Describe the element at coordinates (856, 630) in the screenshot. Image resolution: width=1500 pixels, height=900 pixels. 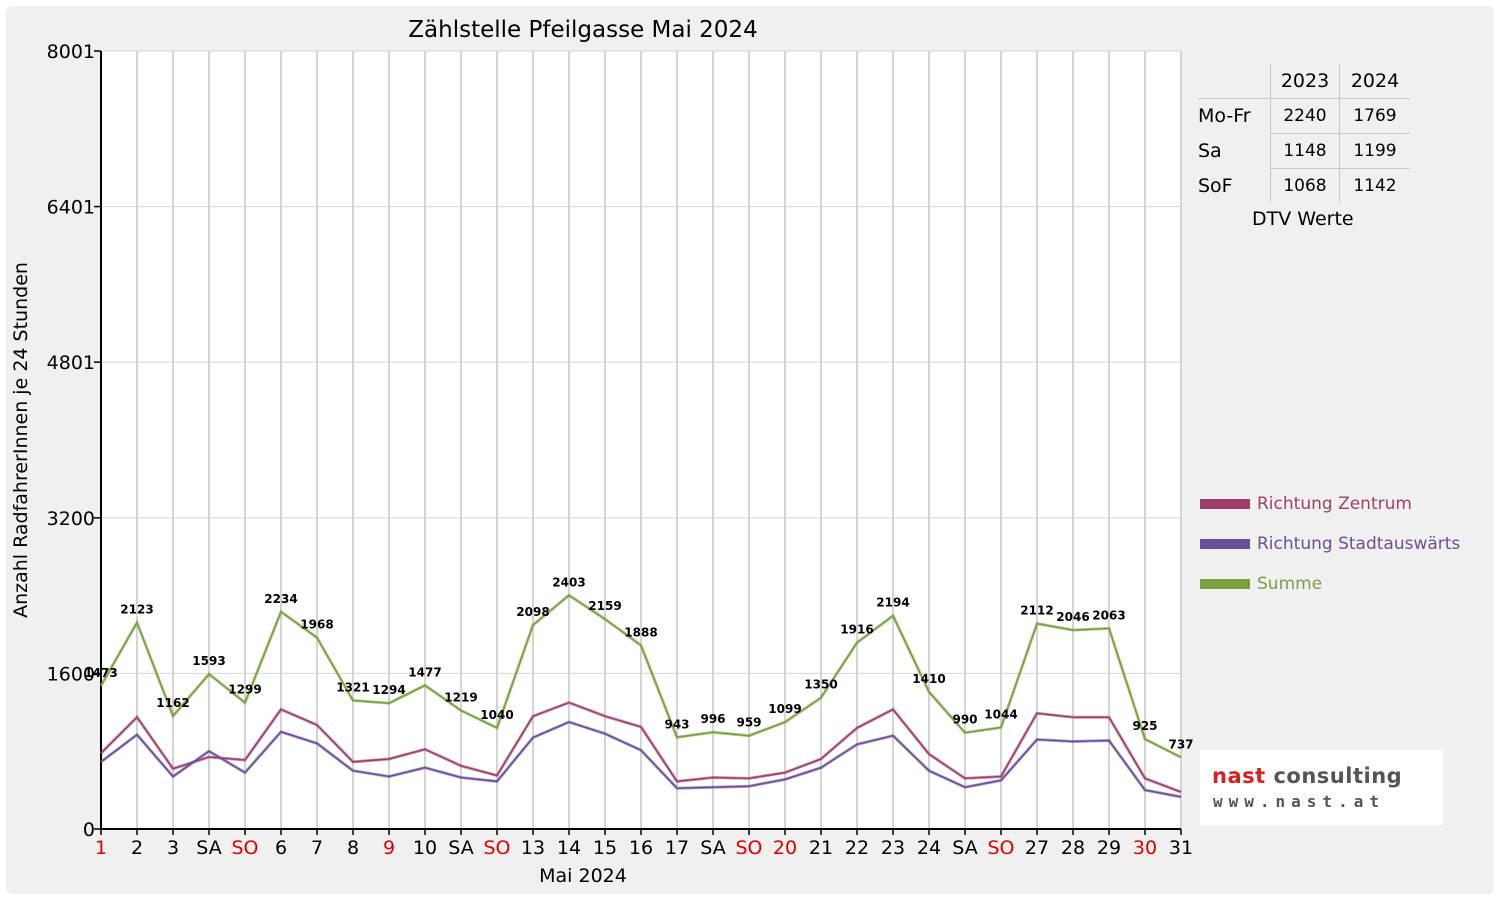
I see `data-label: 1916` at that location.